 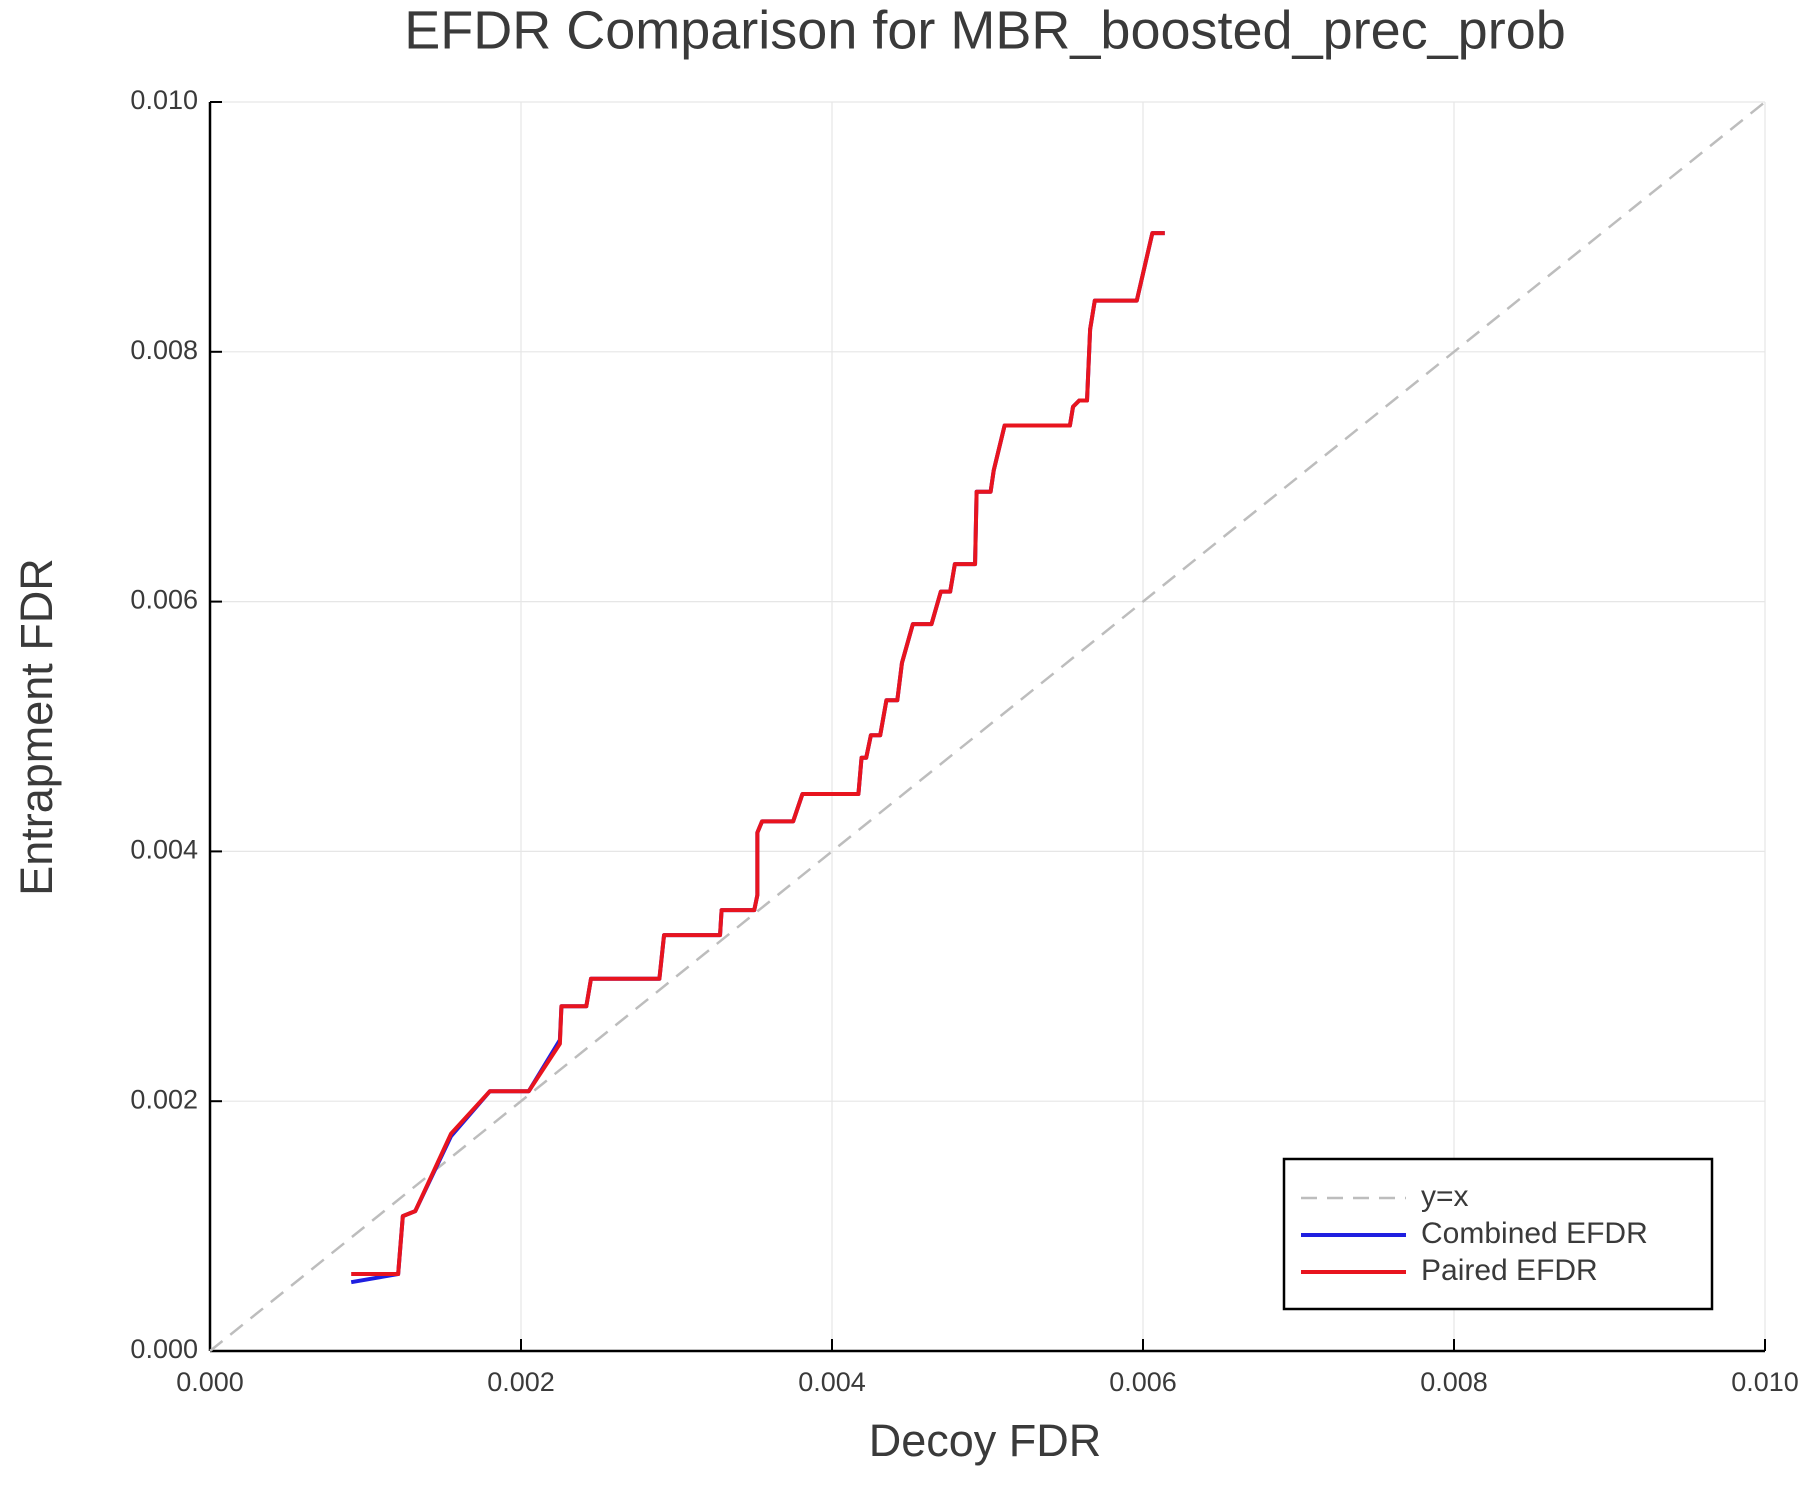 I want to click on x-tick-label: 0.000, so click(x=210, y=1382).